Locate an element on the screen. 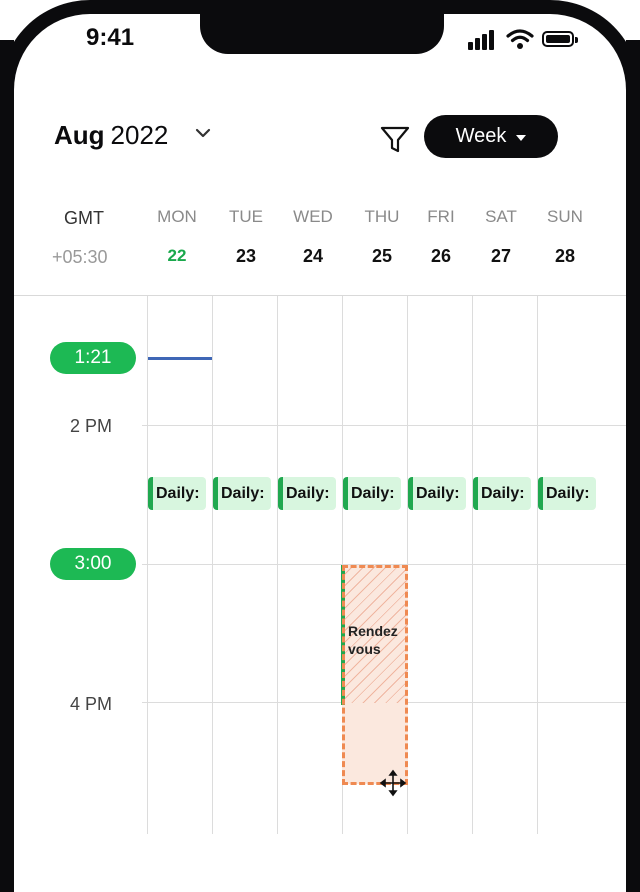 This screenshot has height=892, width=640. hour-label-4pm: 4 PM is located at coordinates (91, 704).